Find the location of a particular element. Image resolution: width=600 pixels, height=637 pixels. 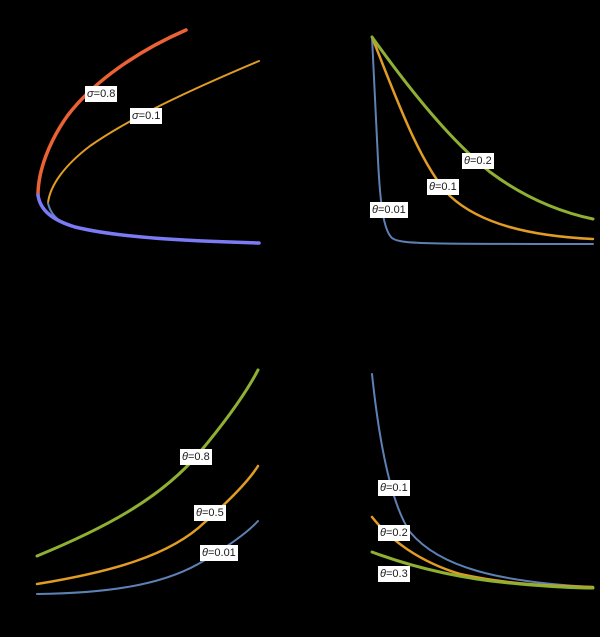

label-theta-0.1-bottom: θ=0.1 is located at coordinates (394, 488).